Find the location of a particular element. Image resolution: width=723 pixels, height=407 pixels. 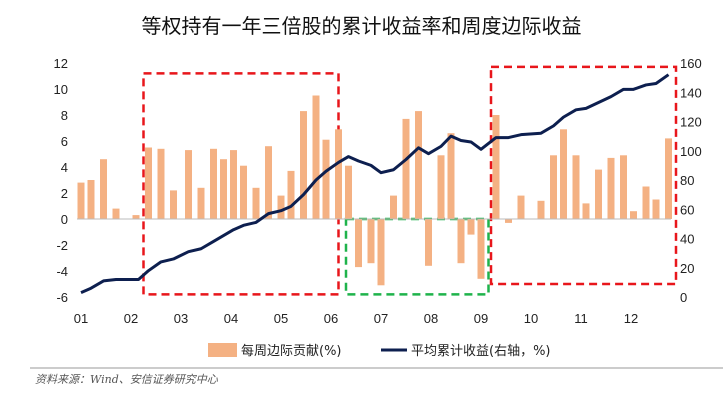

right-tick-label: 40 is located at coordinates (687, 239).